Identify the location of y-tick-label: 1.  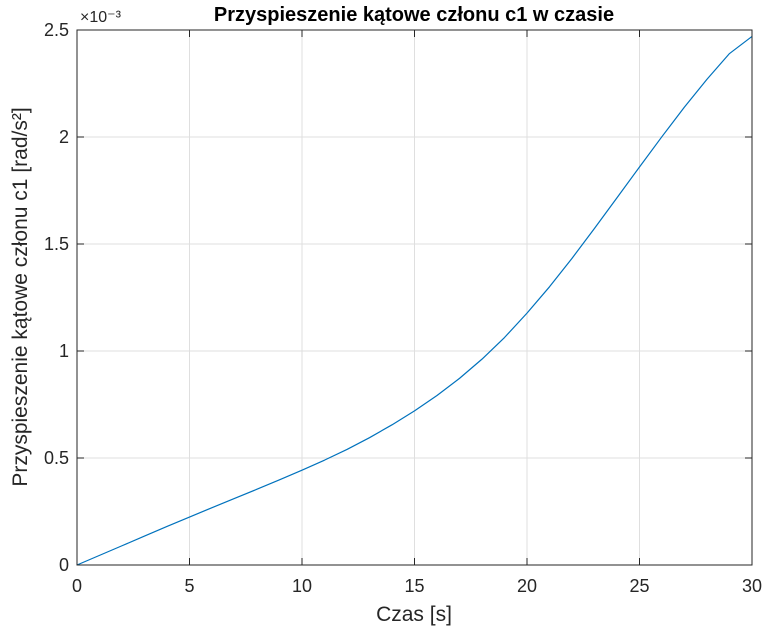
(64, 351).